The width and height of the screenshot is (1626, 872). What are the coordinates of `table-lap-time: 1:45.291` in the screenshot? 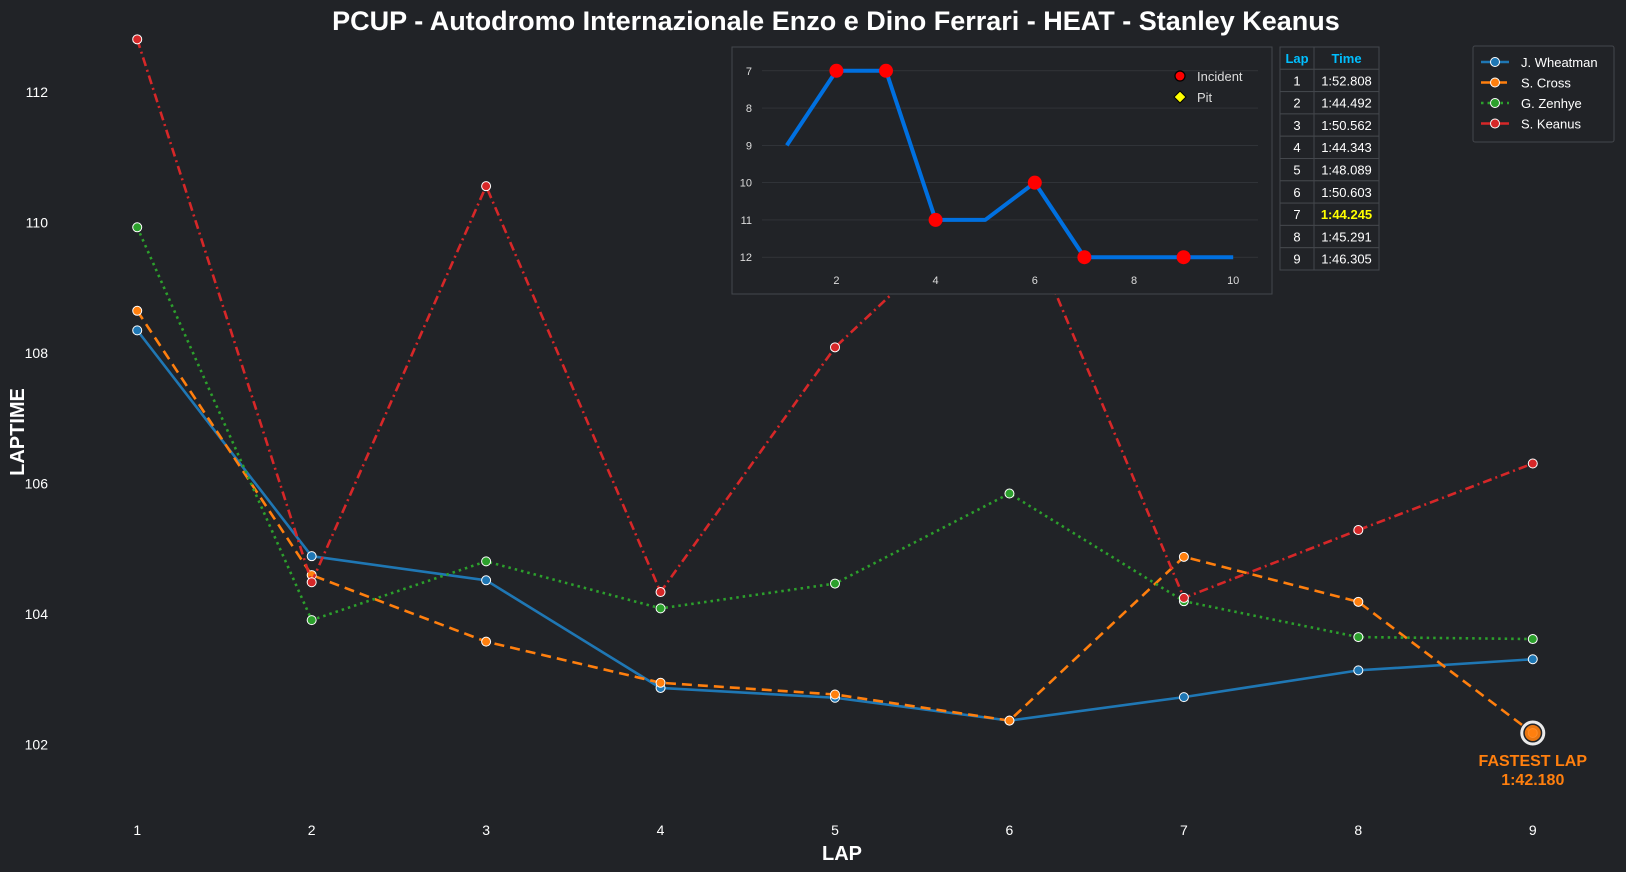 It's located at (1346, 236).